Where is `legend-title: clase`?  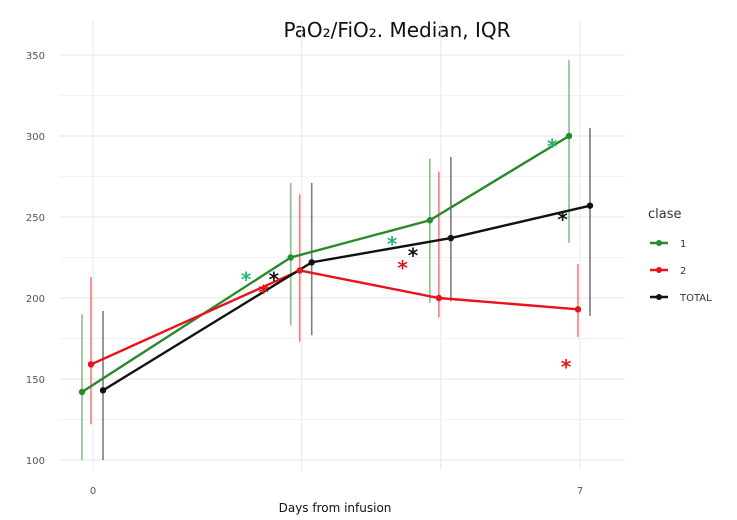 legend-title: clase is located at coordinates (665, 214).